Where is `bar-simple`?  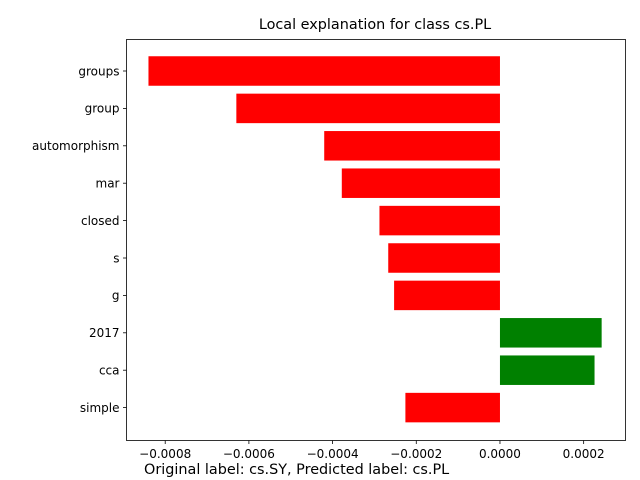 bar-simple is located at coordinates (452, 407).